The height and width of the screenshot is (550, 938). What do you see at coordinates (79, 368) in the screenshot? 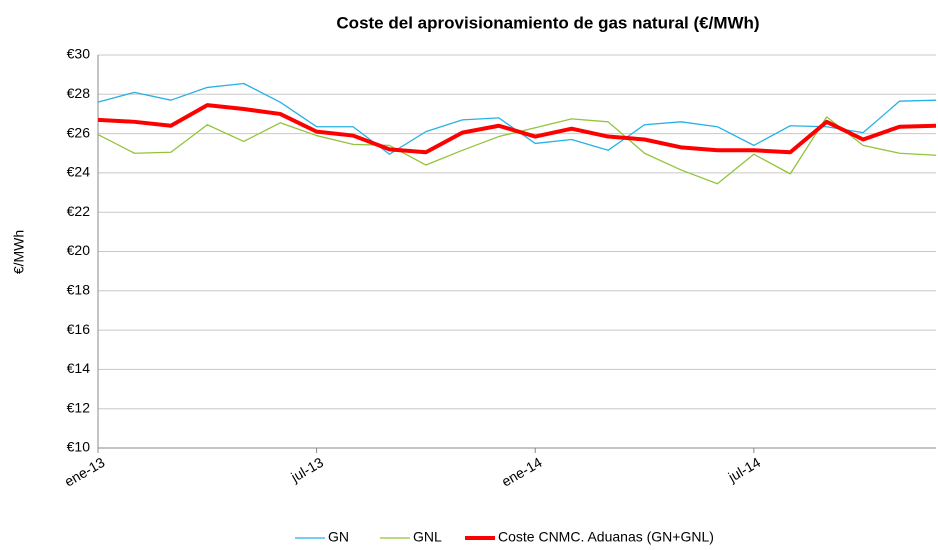
I see `y-tick-label: €14` at bounding box center [79, 368].